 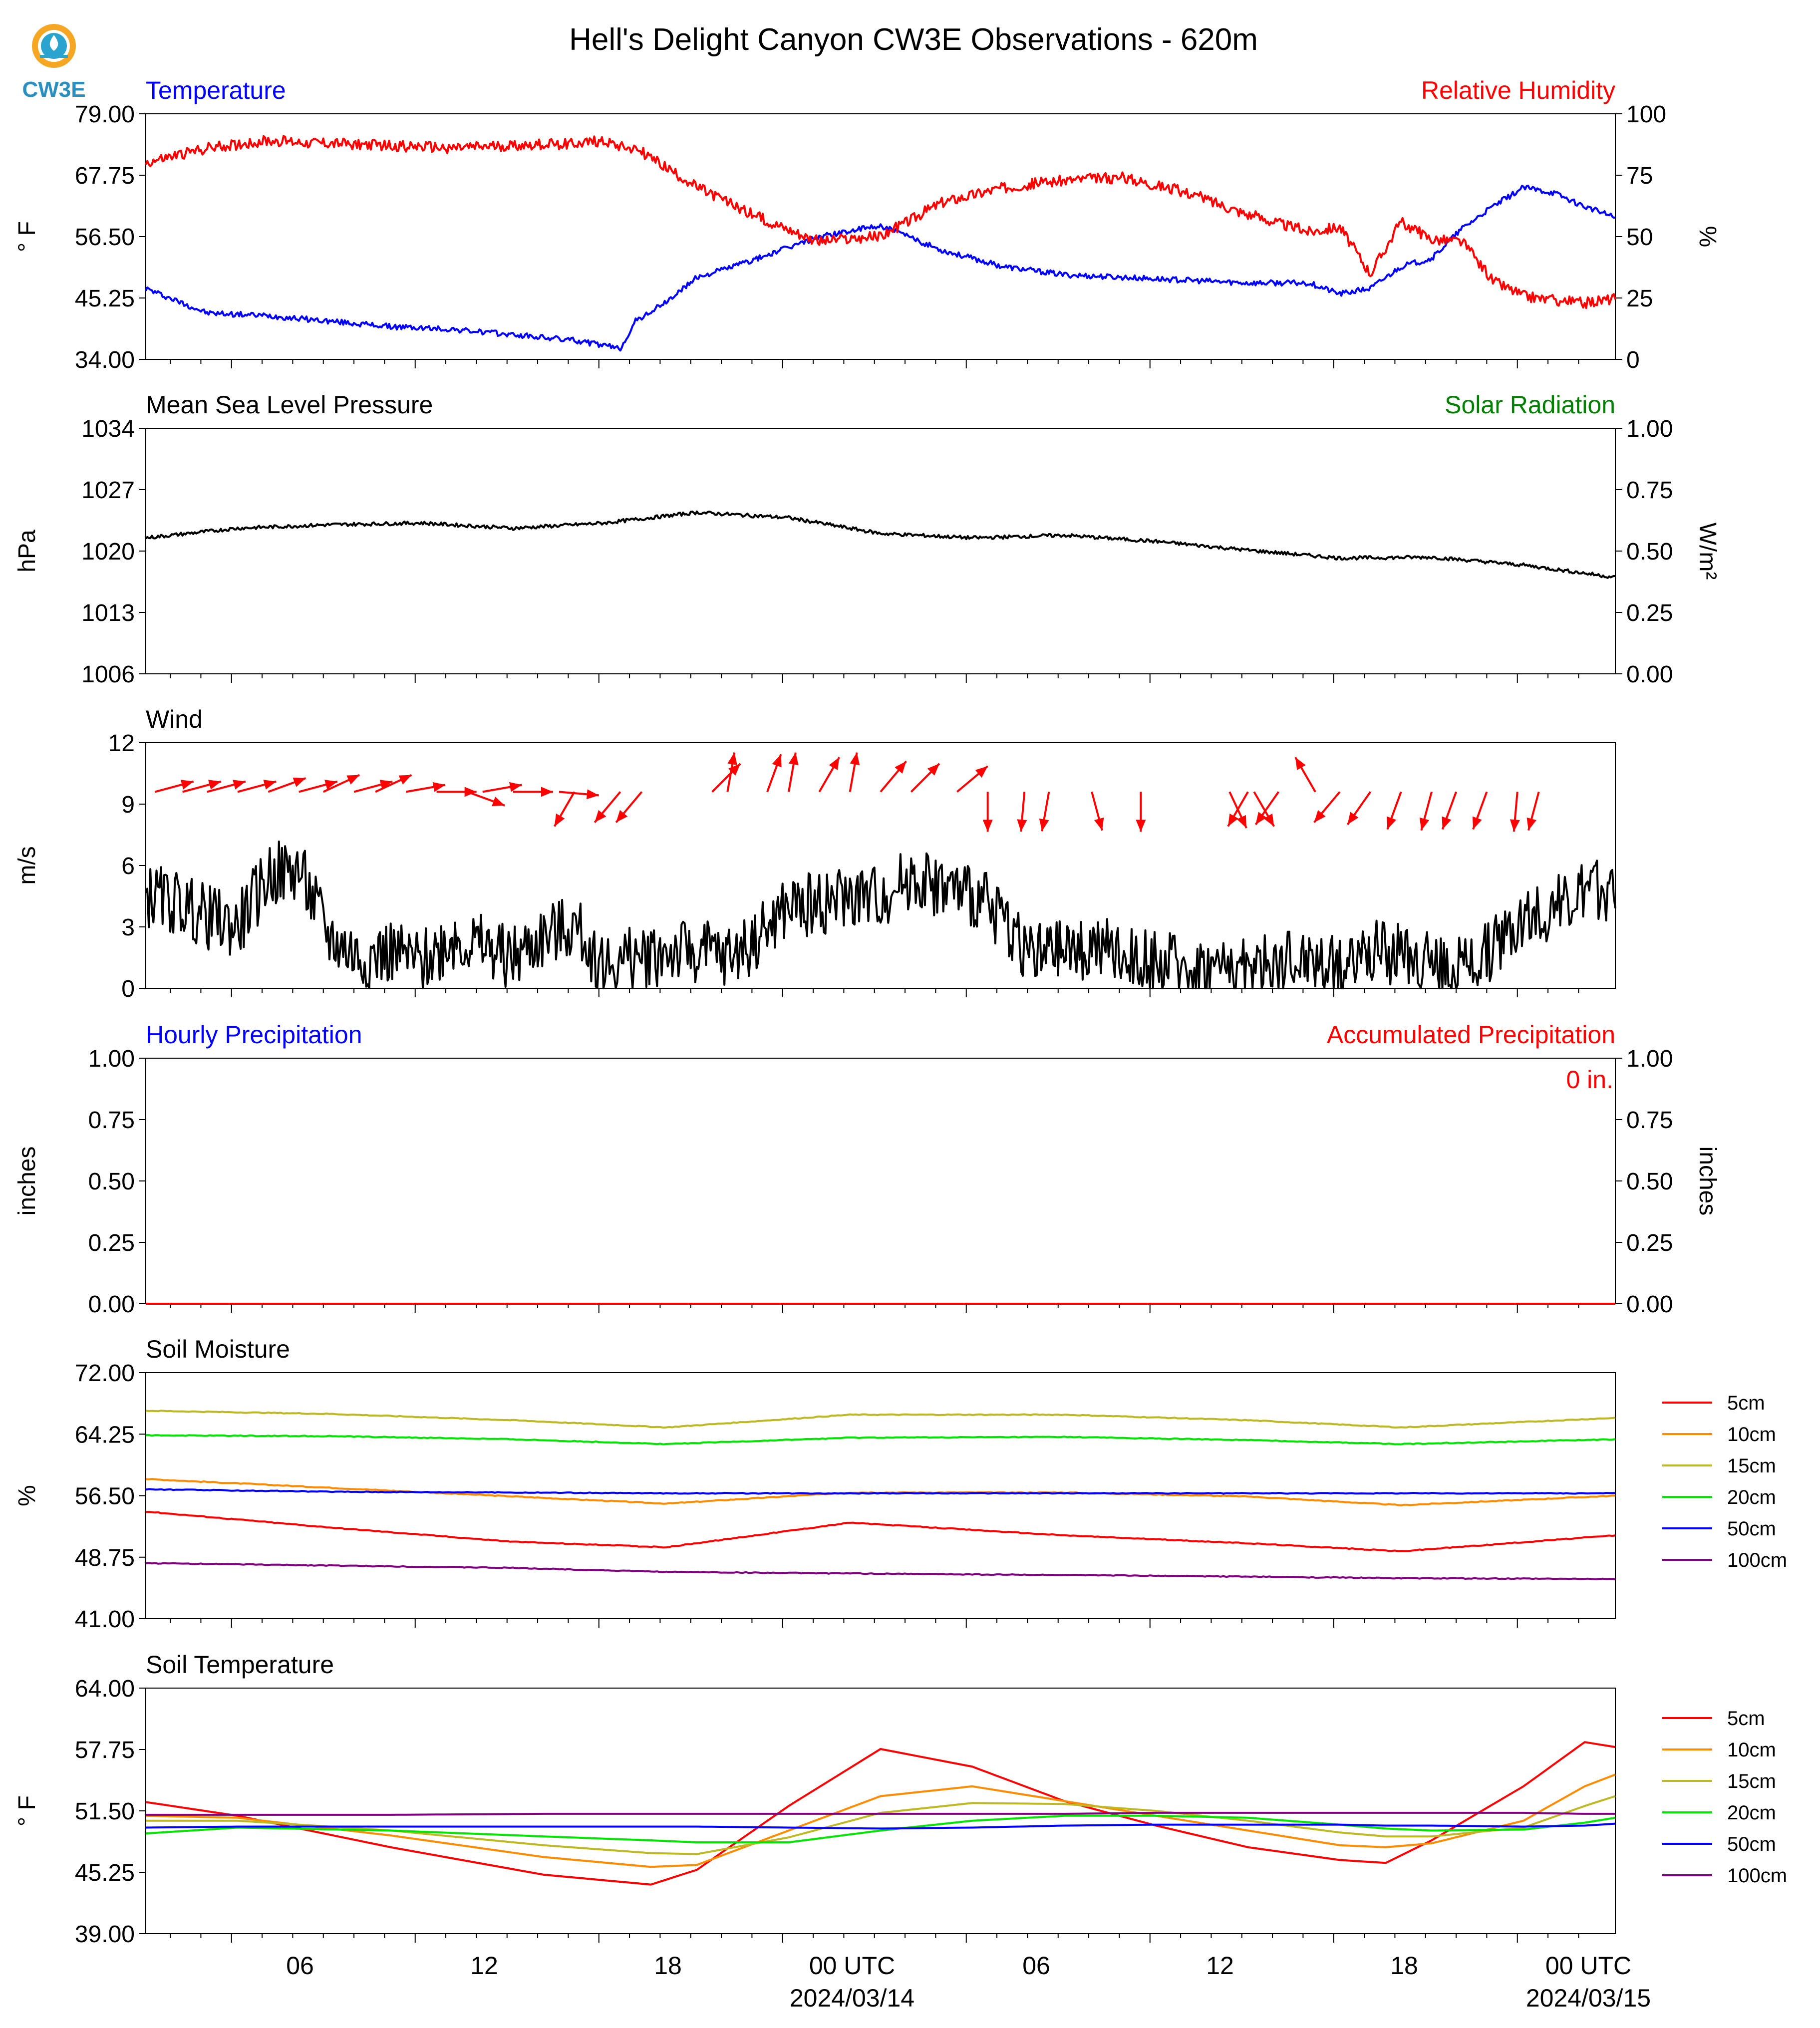 What do you see at coordinates (128, 805) in the screenshot?
I see `y-tick-label: 9` at bounding box center [128, 805].